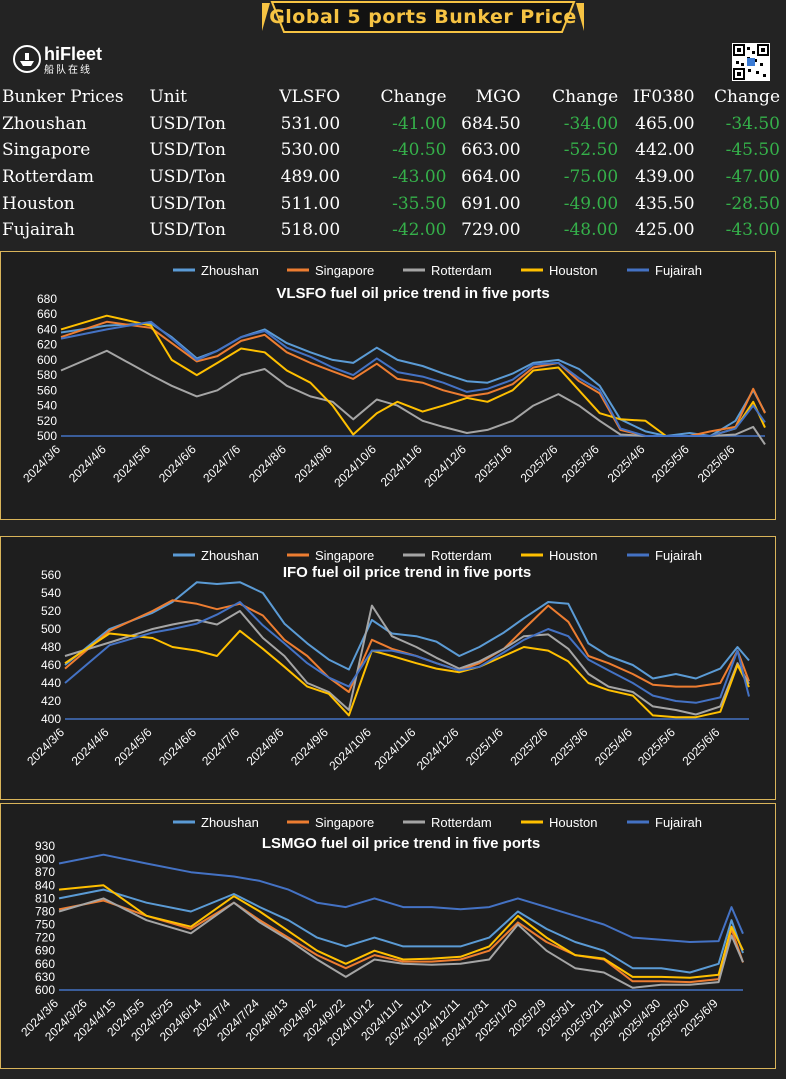 The width and height of the screenshot is (786, 1079). Describe the element at coordinates (310, 123) in the screenshot. I see `vlsfo-cell: 531.00` at that location.